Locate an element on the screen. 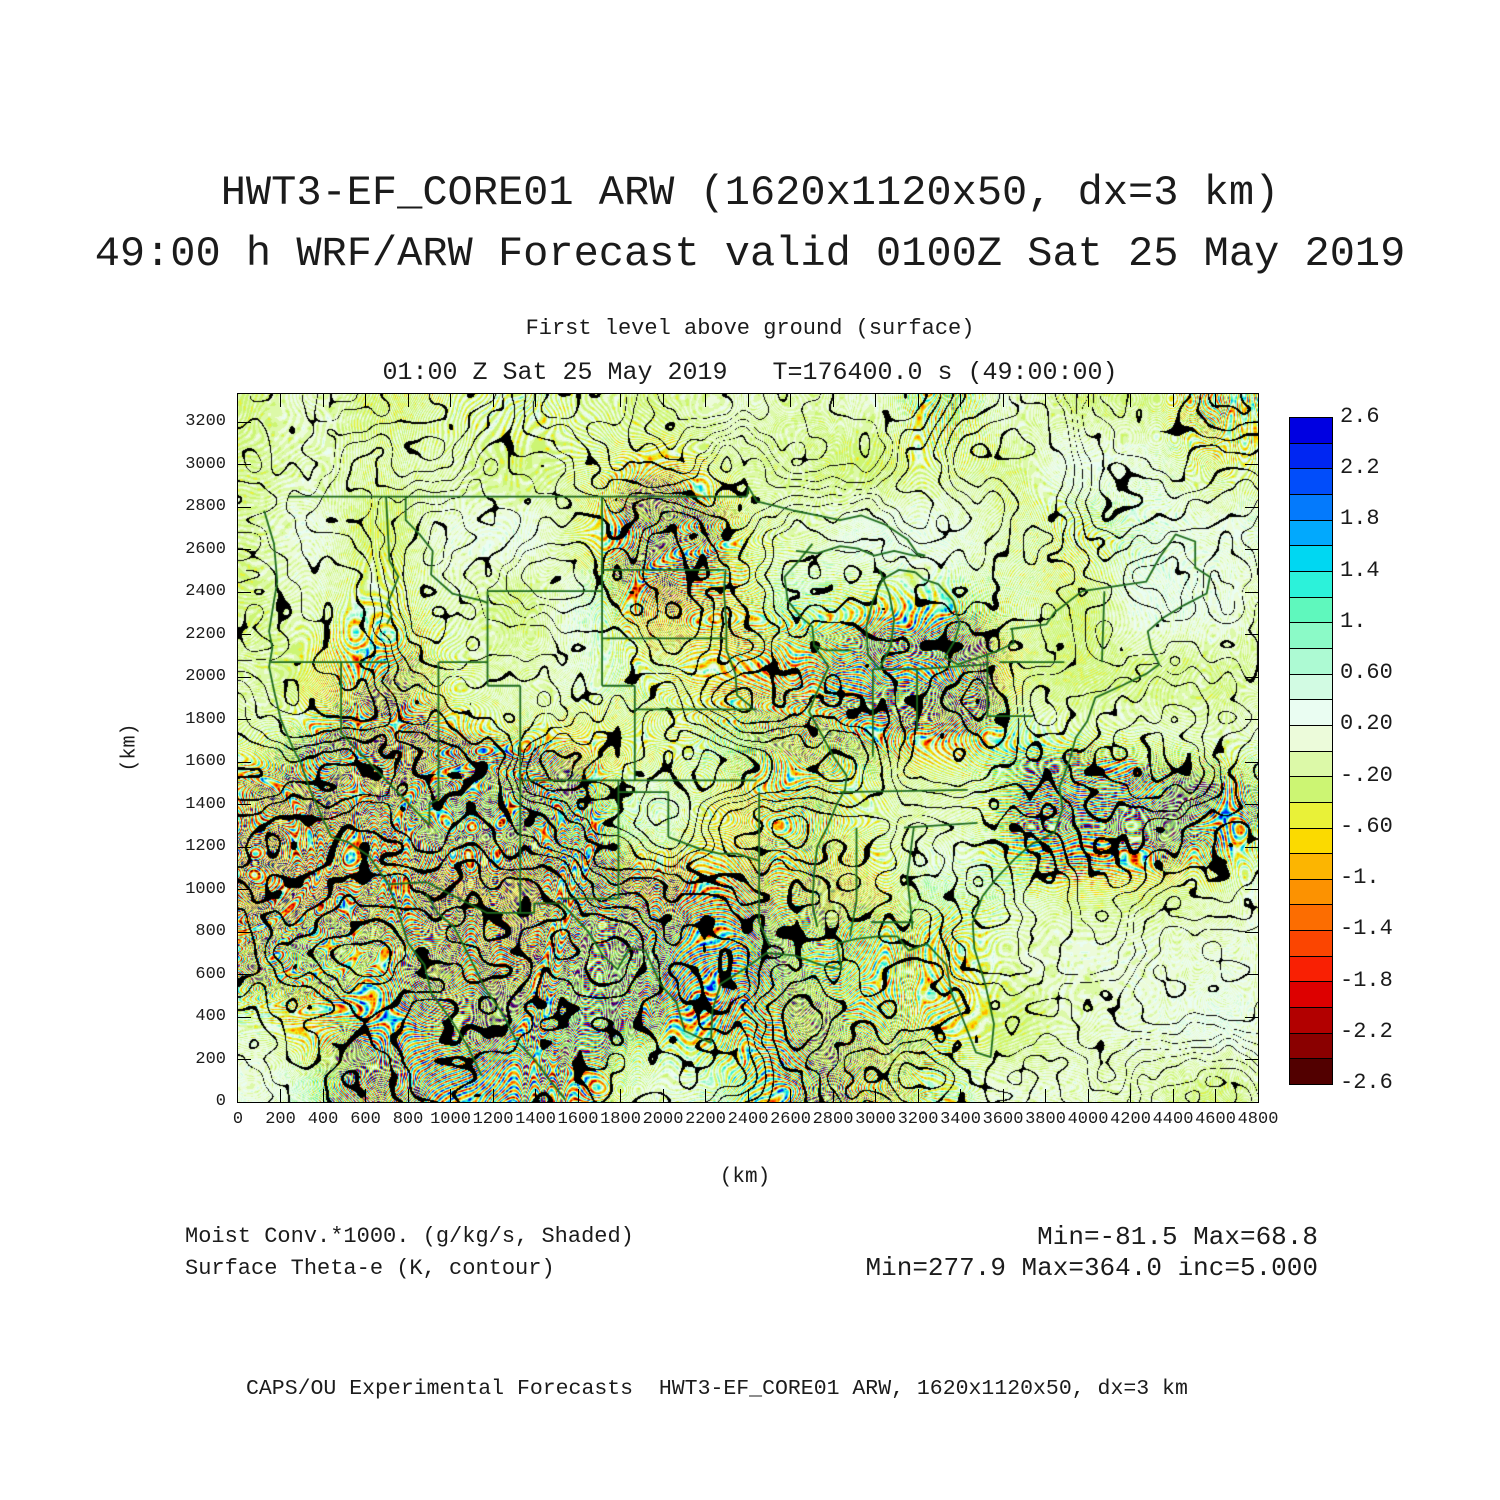  x-axis-tick-label: 200 is located at coordinates (280, 1119).